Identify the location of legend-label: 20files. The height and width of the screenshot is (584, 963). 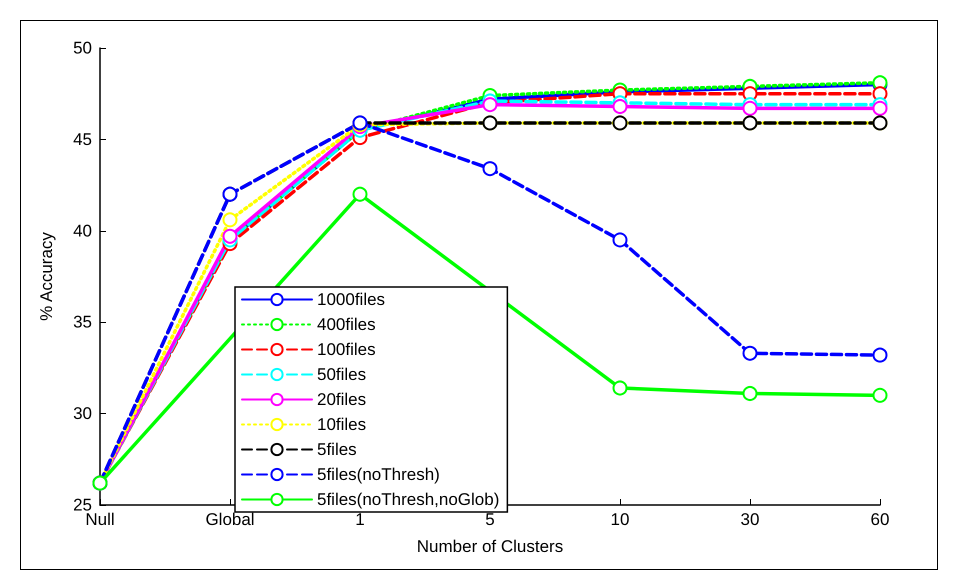
(341, 399).